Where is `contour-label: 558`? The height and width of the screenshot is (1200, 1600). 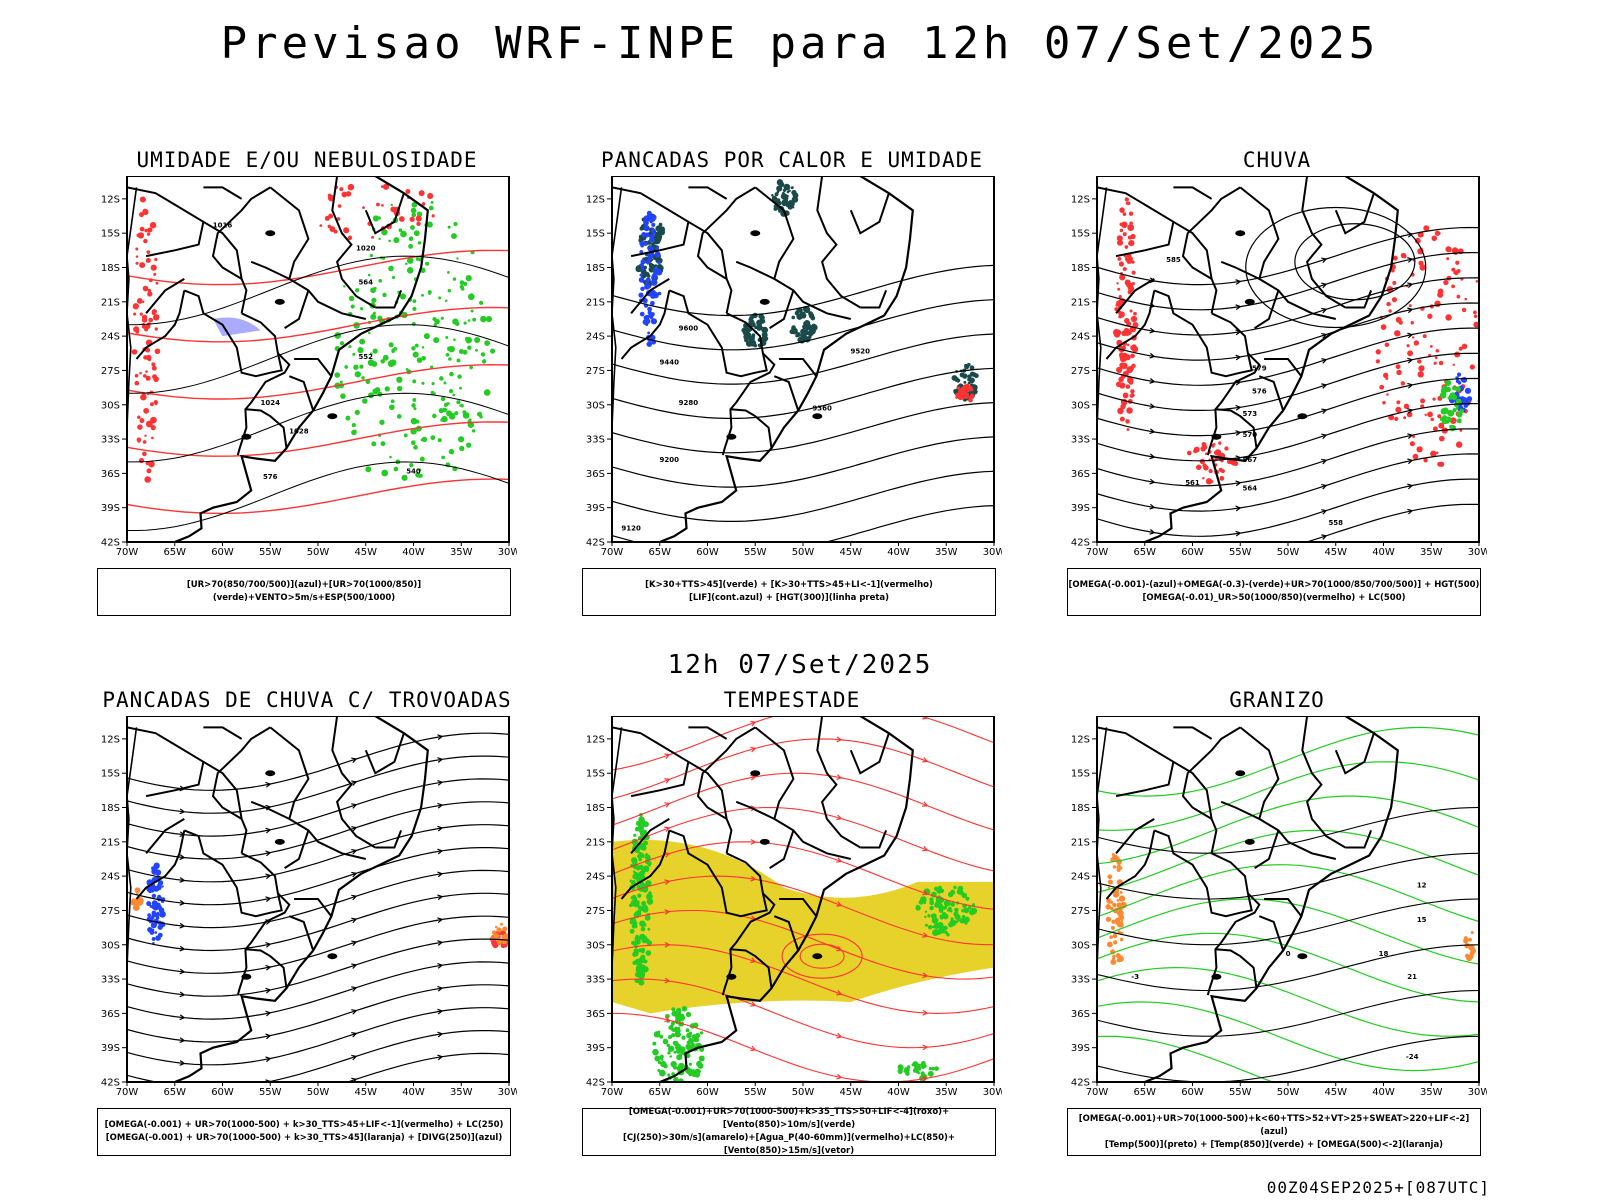
contour-label: 558 is located at coordinates (1335, 523).